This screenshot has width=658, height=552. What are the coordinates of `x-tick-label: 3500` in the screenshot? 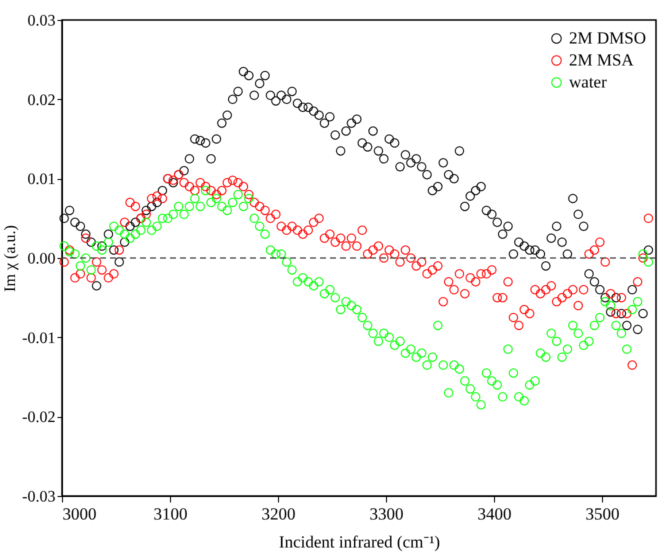 It's located at (603, 514).